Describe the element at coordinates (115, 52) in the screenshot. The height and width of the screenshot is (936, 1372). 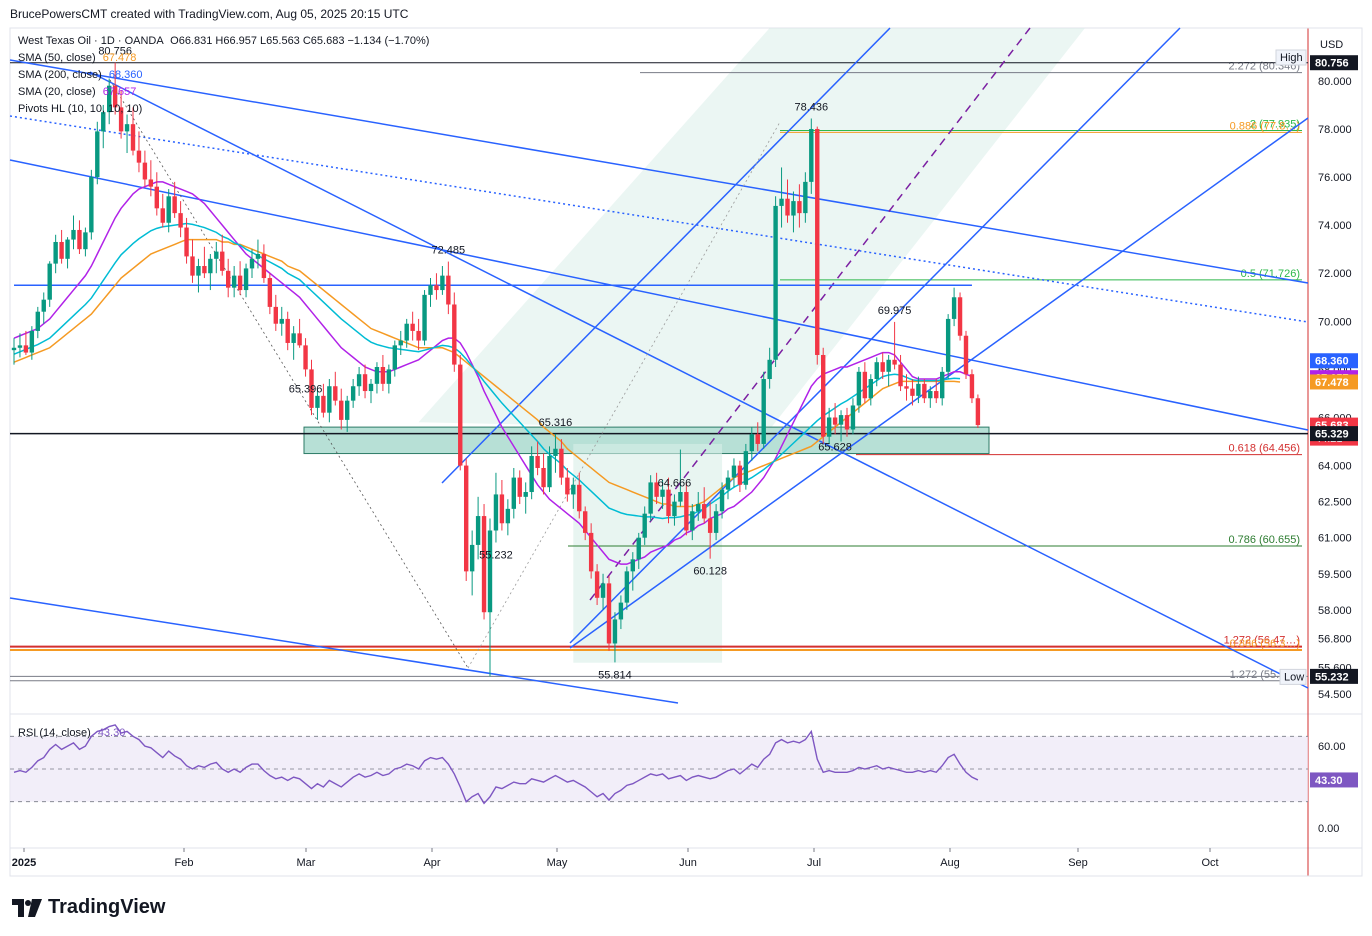
I see `pivot-label: 80.756` at that location.